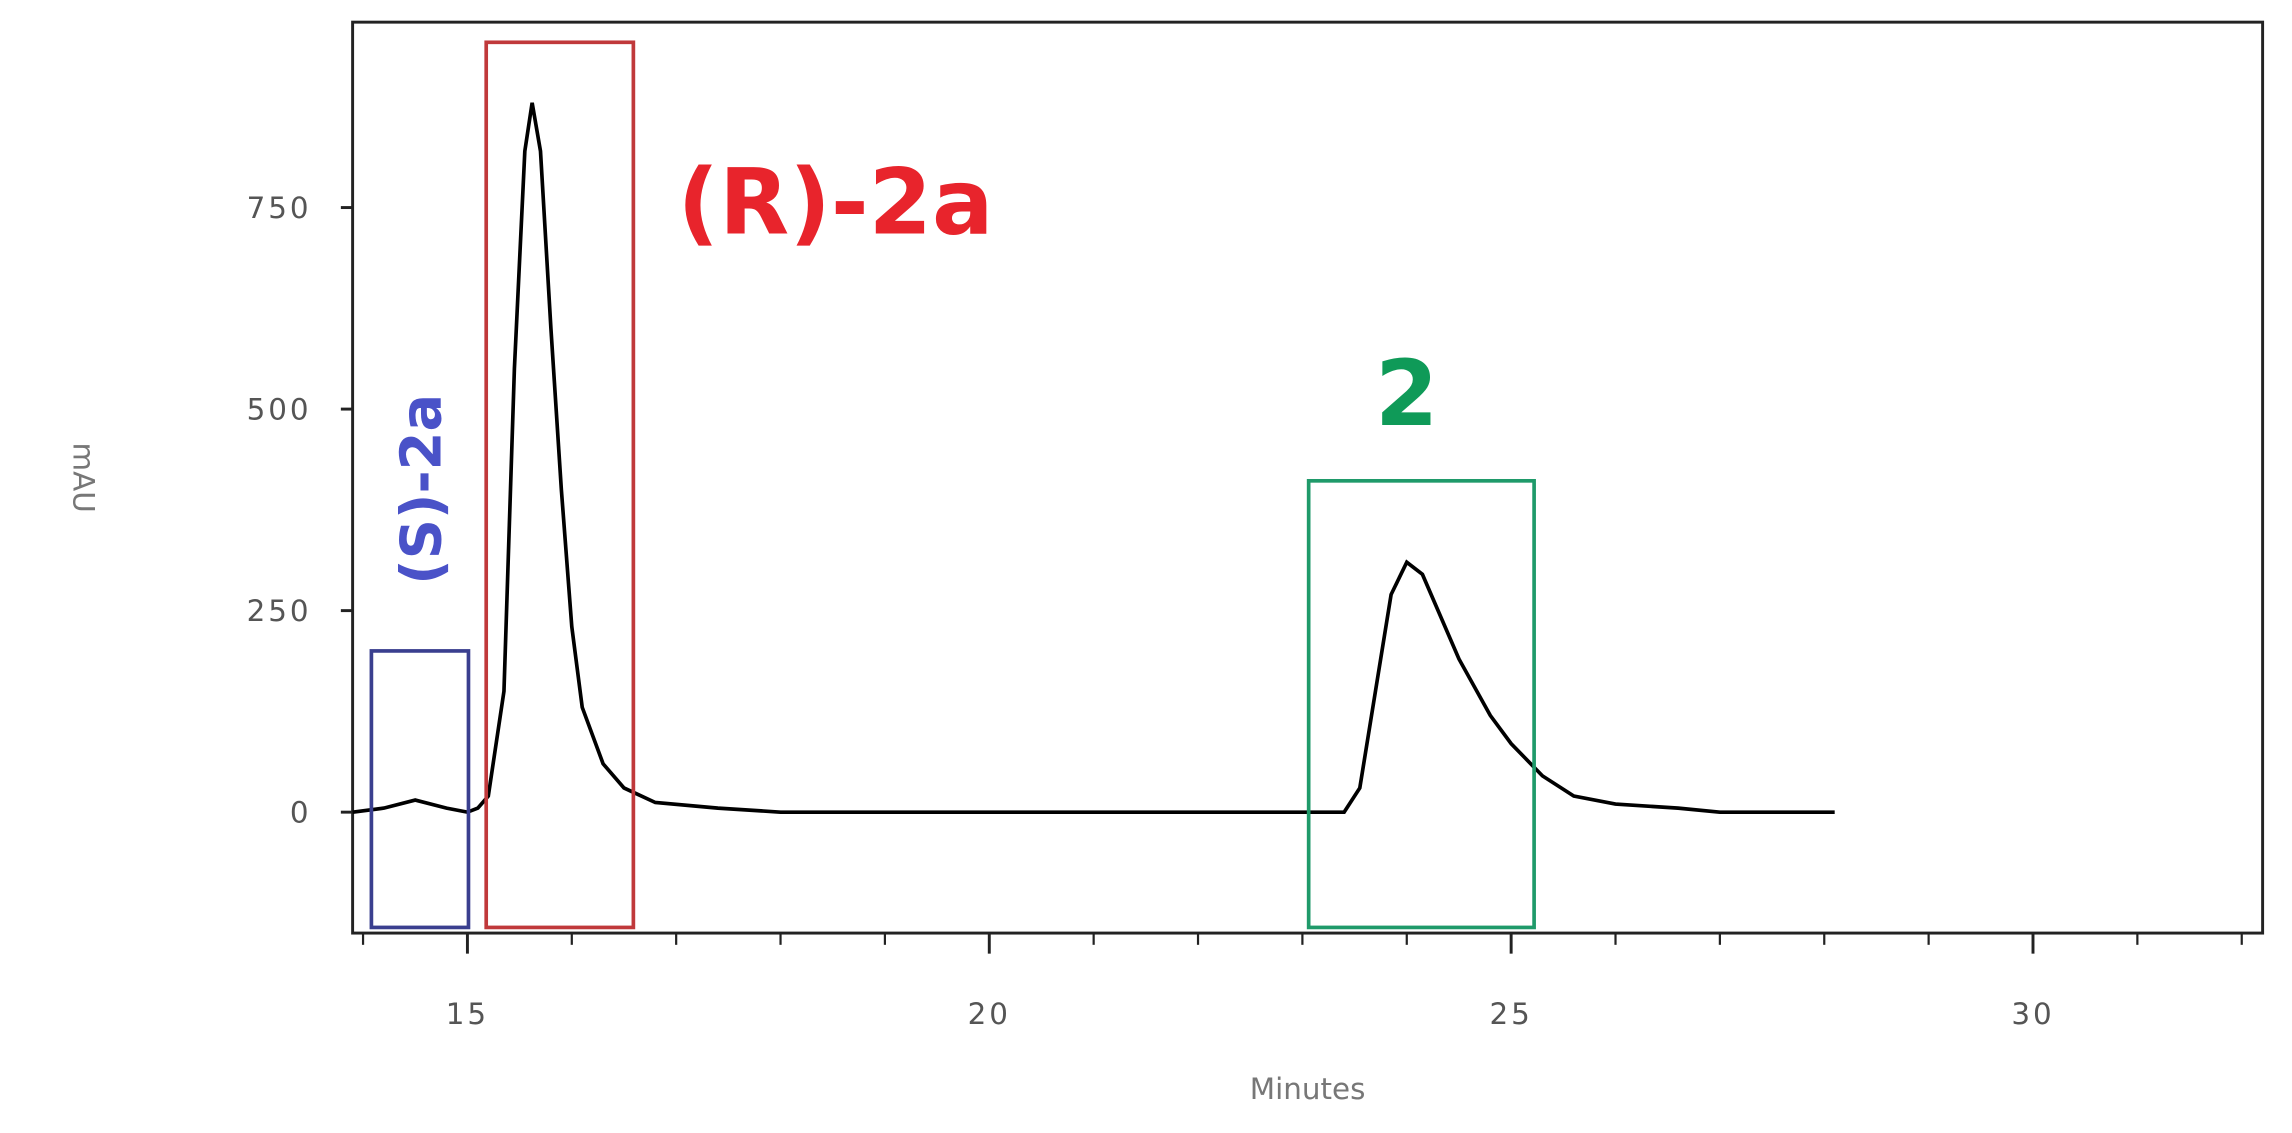 Image resolution: width=2292 pixels, height=1133 pixels. I want to click on peak-label: (S)-2a, so click(422, 489).